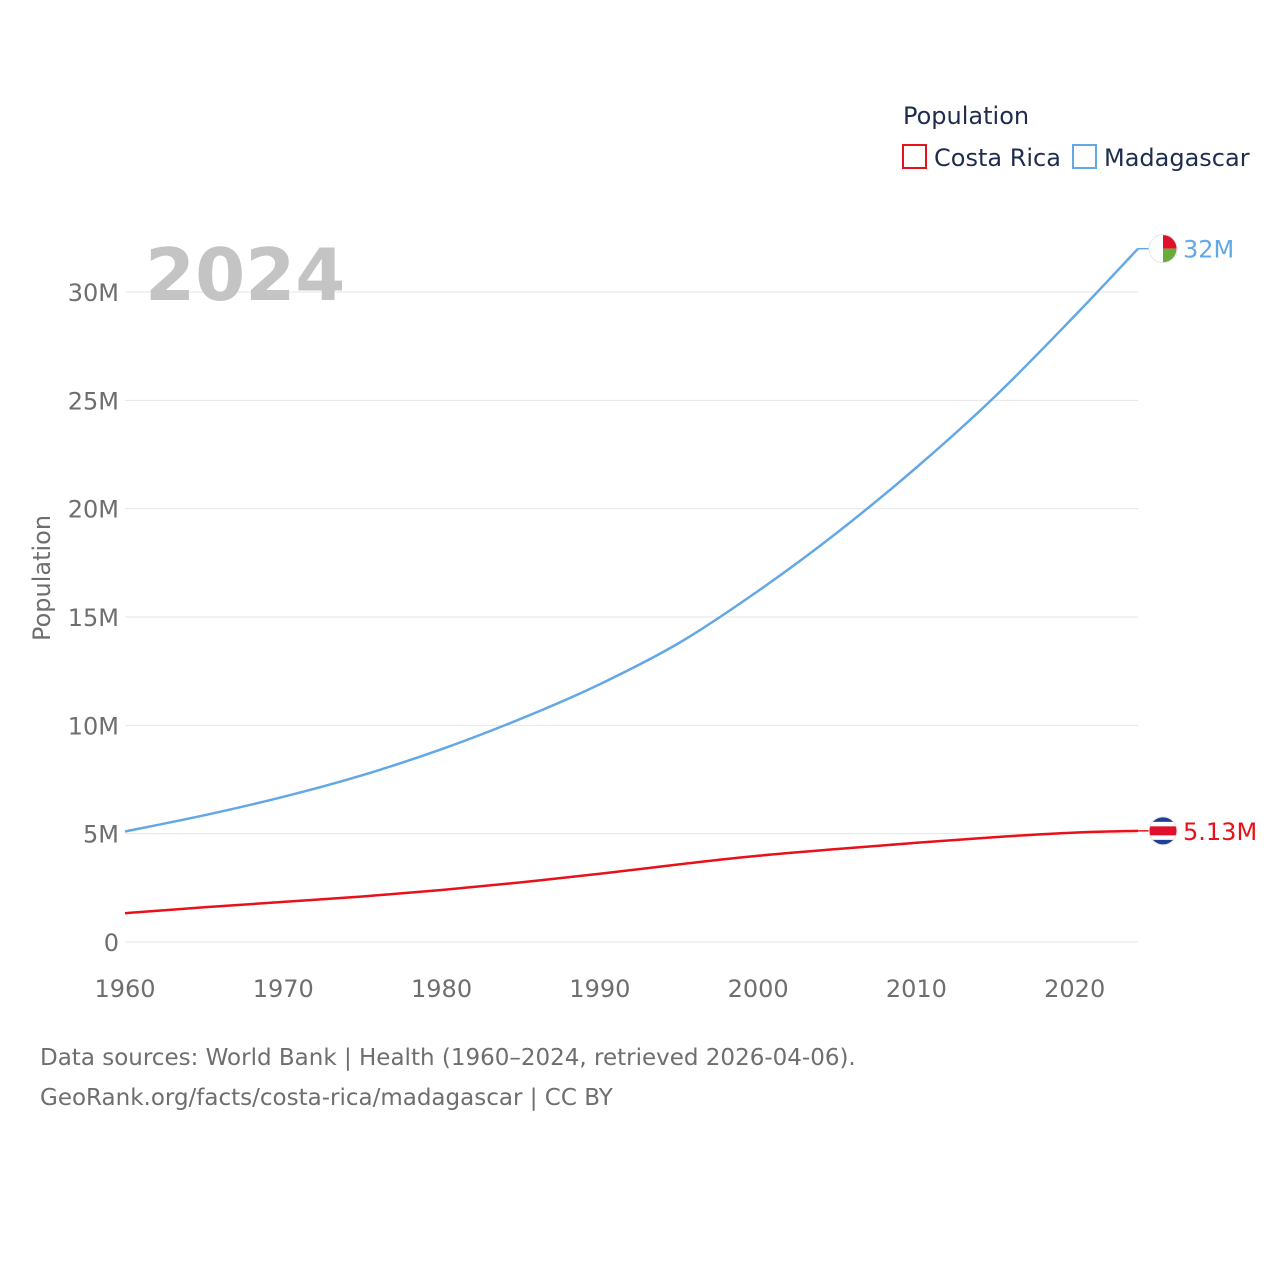  I want to click on y-tick-label: 10M, so click(93, 726).